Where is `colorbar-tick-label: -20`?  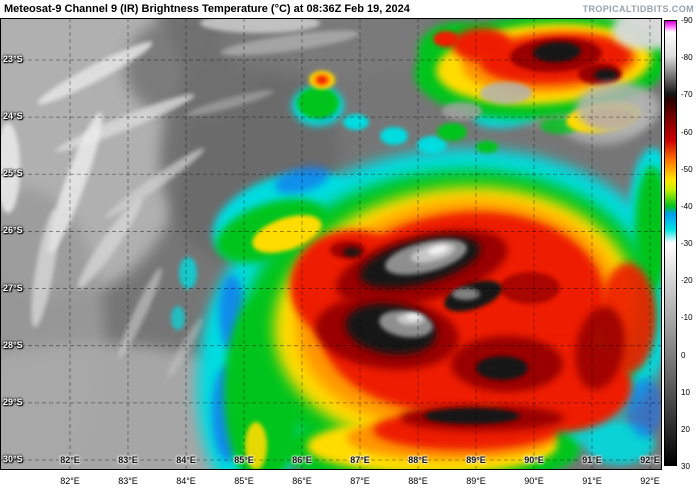
colorbar-tick-label: -20 is located at coordinates (687, 281).